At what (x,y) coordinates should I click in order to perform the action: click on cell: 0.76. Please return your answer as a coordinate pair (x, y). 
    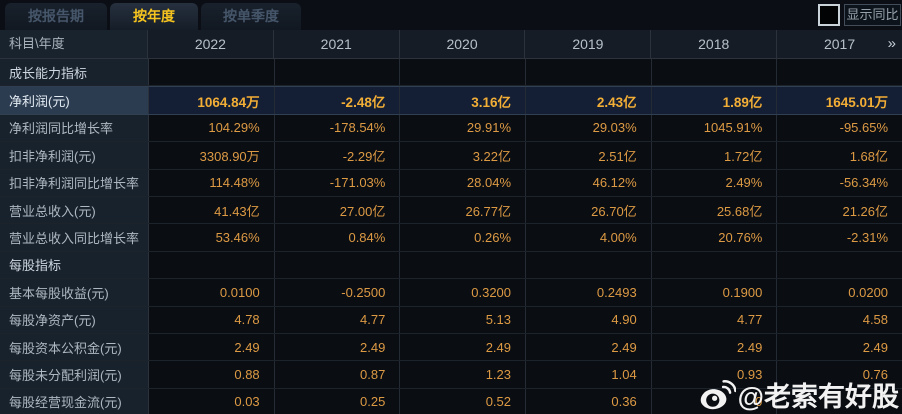
    Looking at the image, I should click on (875, 374).